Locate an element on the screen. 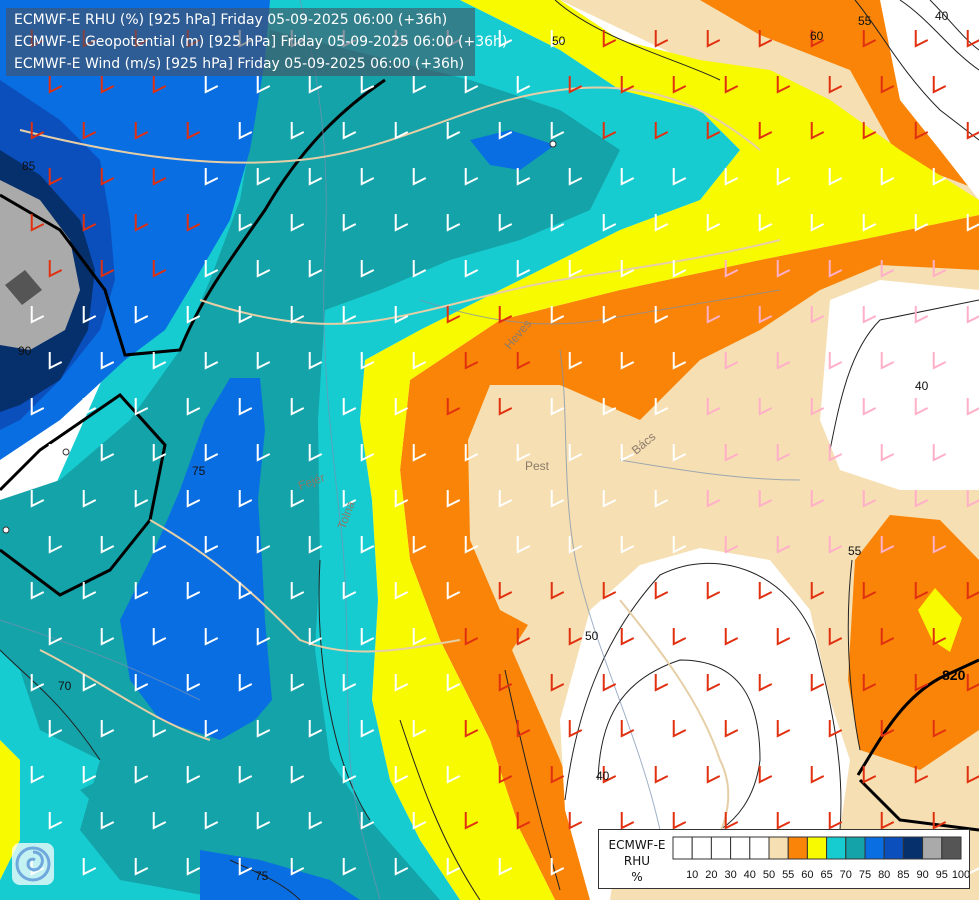 The image size is (979, 900). contour-label: 50 is located at coordinates (592, 636).